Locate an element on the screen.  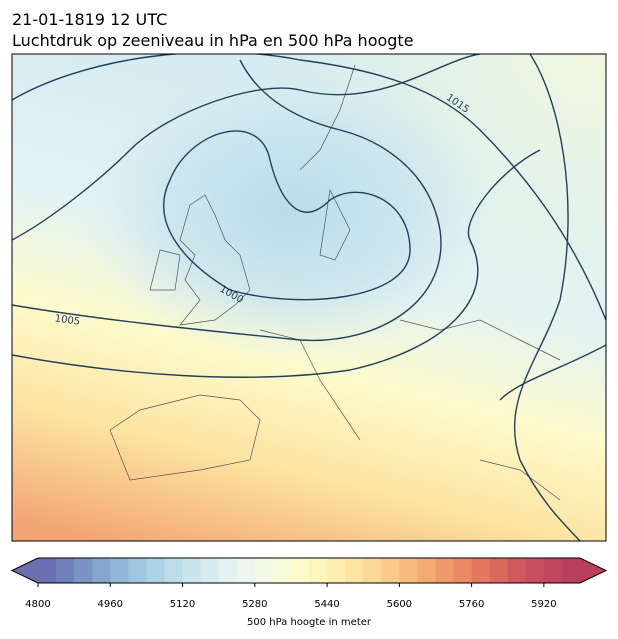
colorbar-tick-label: 5280 is located at coordinates (254, 604).